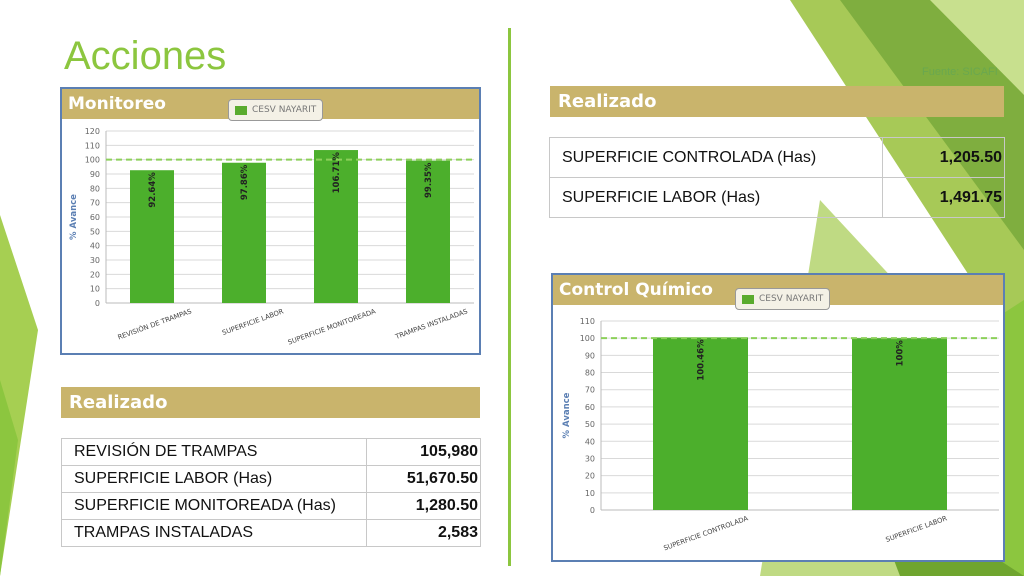 This screenshot has height=576, width=1024. I want to click on bar-data-label: 92.64%, so click(153, 190).